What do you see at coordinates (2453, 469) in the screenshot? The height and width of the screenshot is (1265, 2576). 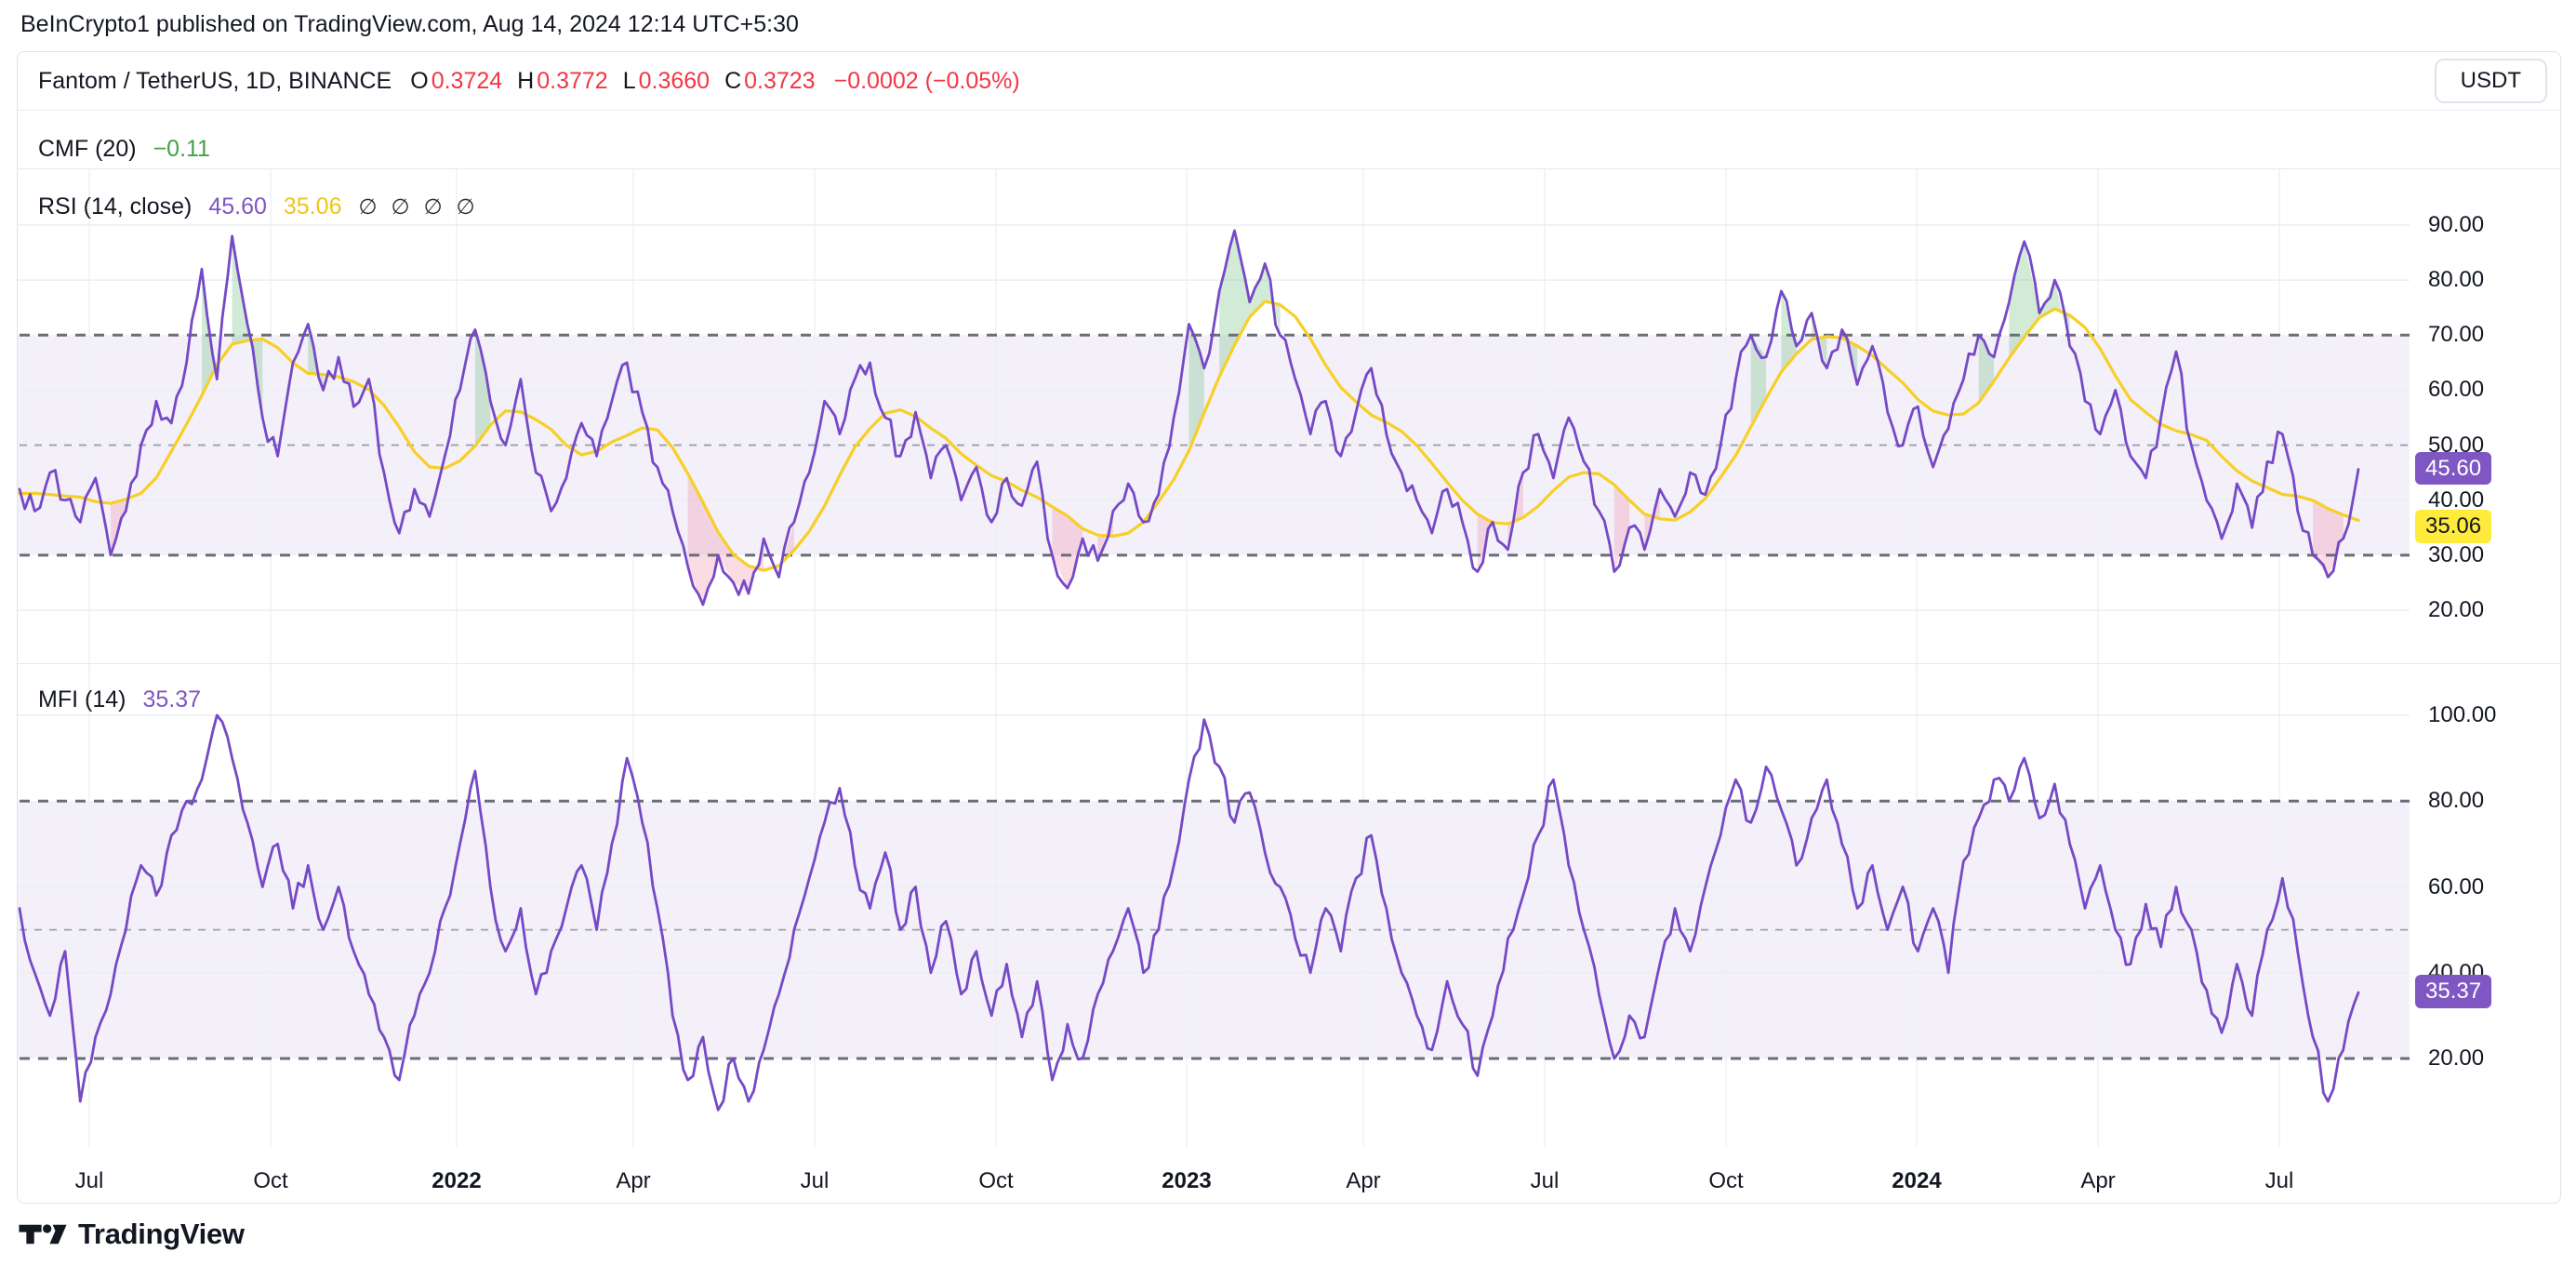 I see `purple-last-value-badge: 45.60` at bounding box center [2453, 469].